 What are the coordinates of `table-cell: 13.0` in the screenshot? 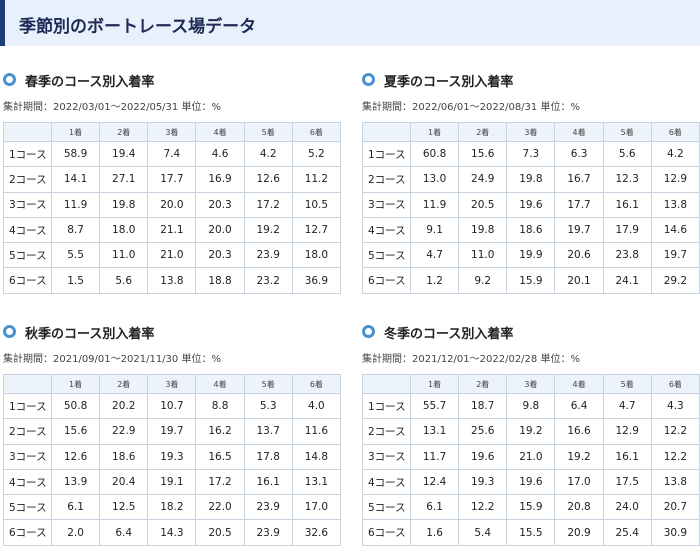 It's located at (434, 179).